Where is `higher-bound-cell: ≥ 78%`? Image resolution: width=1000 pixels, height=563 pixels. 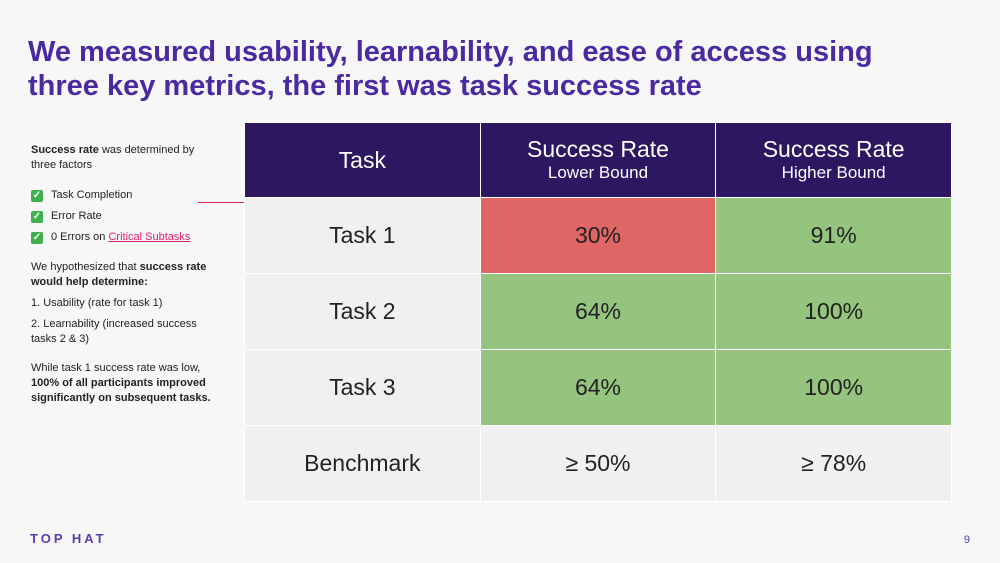 higher-bound-cell: ≥ 78% is located at coordinates (833, 463).